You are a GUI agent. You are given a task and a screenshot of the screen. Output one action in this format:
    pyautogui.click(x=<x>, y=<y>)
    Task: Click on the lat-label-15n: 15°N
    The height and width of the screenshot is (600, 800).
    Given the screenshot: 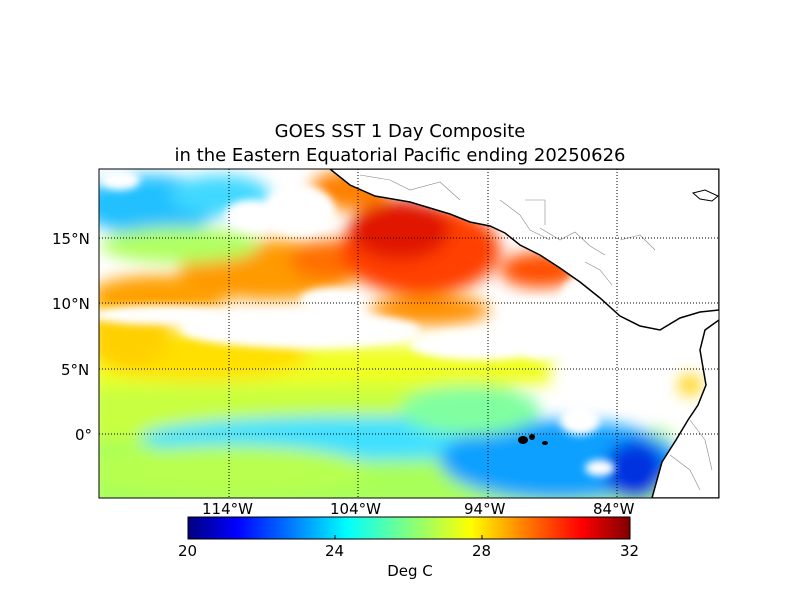 What is the action you would take?
    pyautogui.click(x=71, y=239)
    